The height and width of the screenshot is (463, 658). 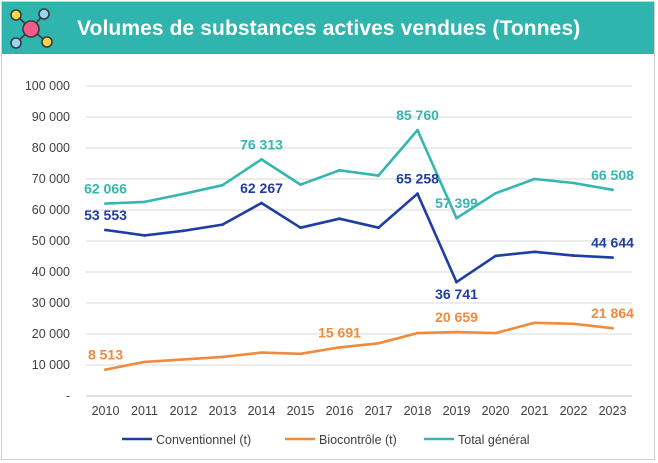 What do you see at coordinates (105, 215) in the screenshot?
I see `data-label: 53 553` at bounding box center [105, 215].